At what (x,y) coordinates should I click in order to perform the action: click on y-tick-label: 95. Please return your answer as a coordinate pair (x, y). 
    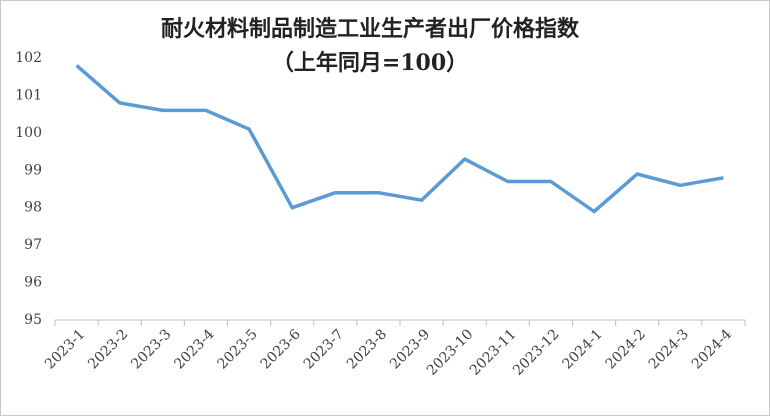
    Looking at the image, I should click on (33, 320).